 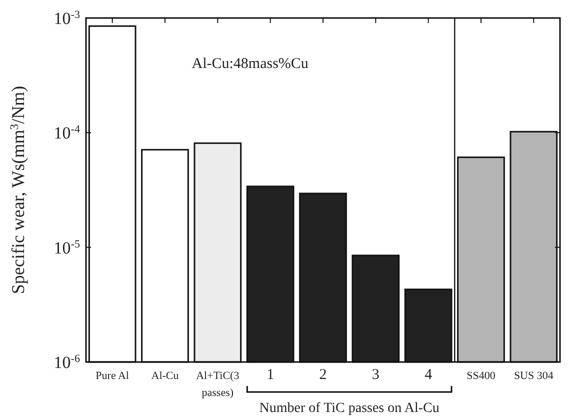 What do you see at coordinates (67, 18) in the screenshot?
I see `y-tick-label: 10$^{-3}$` at bounding box center [67, 18].